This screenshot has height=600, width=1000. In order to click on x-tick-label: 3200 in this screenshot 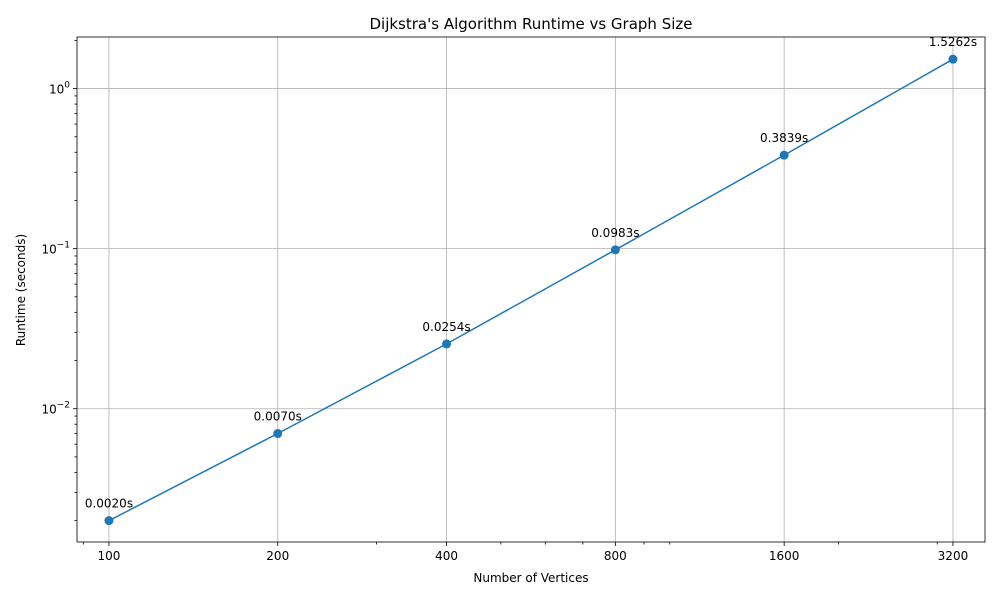, I will do `click(953, 556)`.